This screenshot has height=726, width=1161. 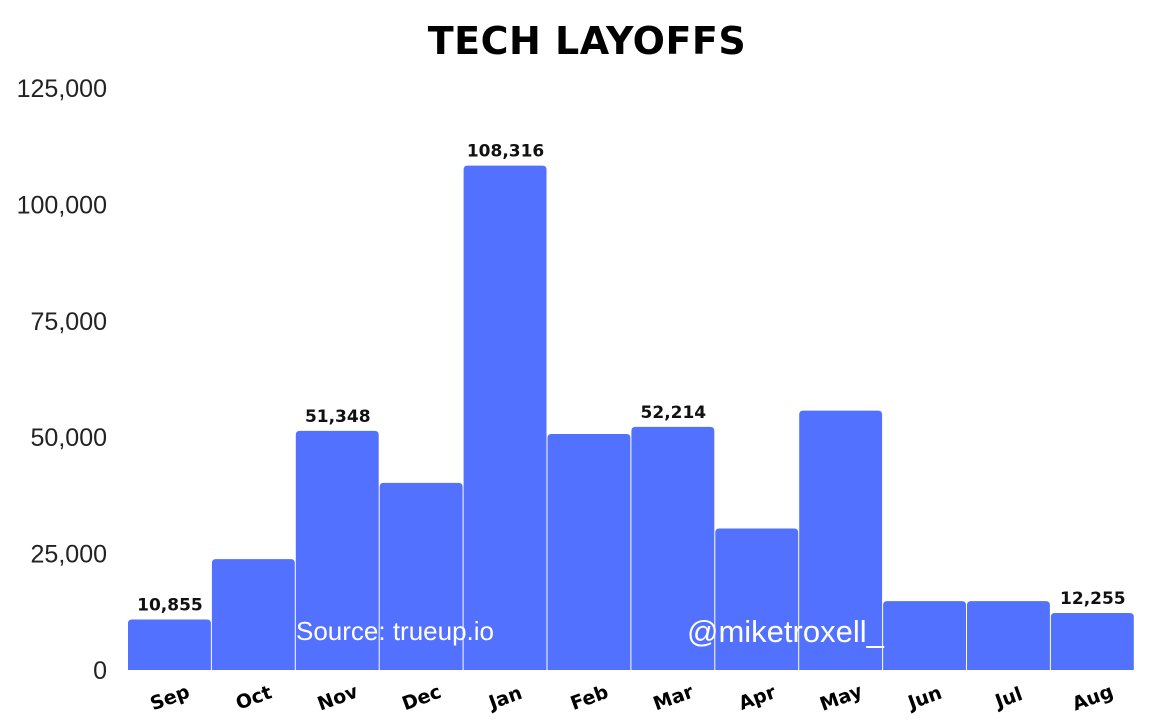 I want to click on bar-nov, so click(x=337, y=550).